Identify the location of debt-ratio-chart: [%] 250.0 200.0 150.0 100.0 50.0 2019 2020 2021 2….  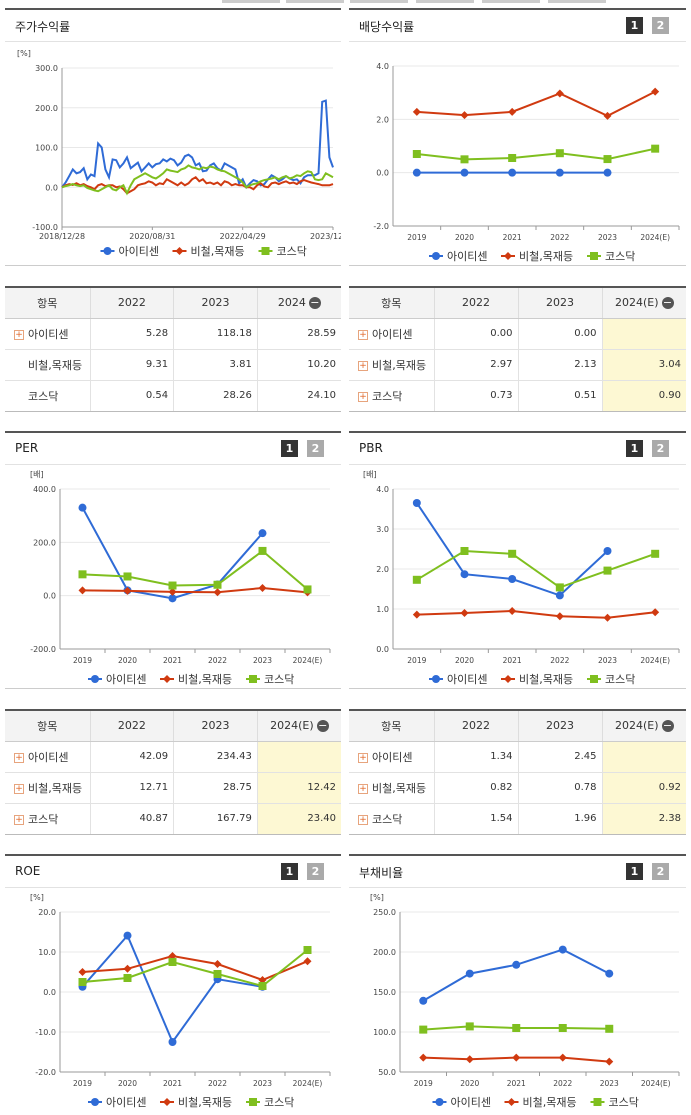
(525, 1001).